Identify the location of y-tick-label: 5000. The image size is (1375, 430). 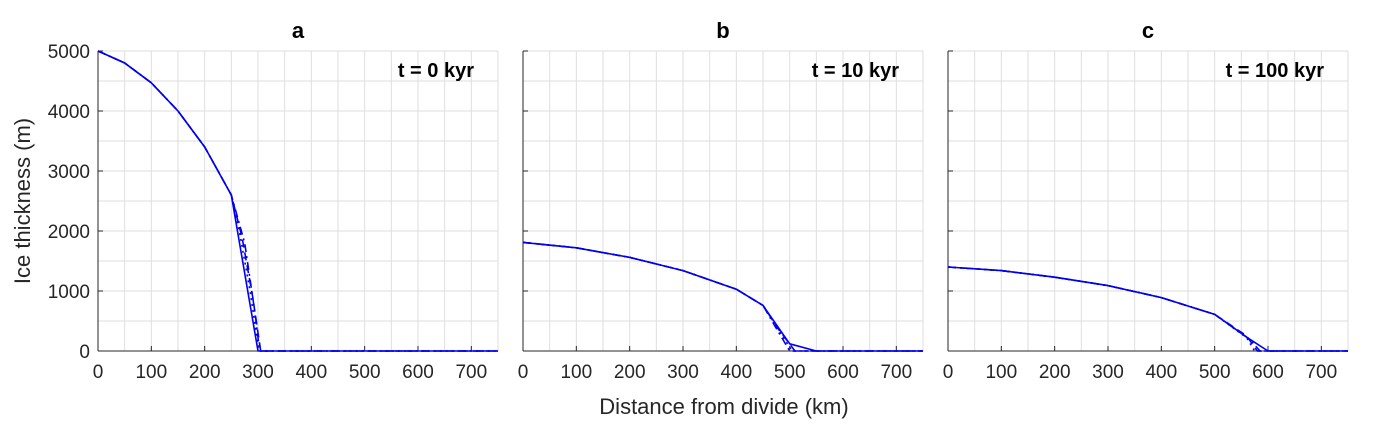
(69, 52).